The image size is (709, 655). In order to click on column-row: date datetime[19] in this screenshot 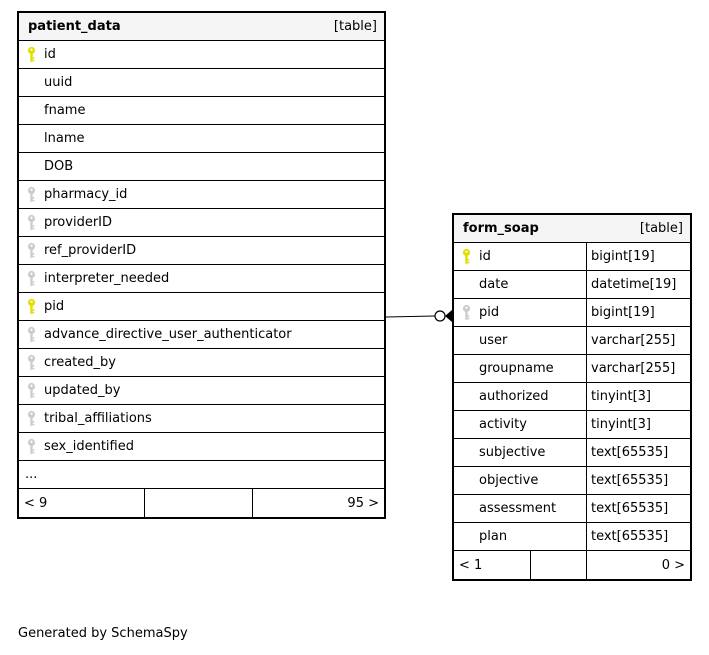, I will do `click(572, 285)`.